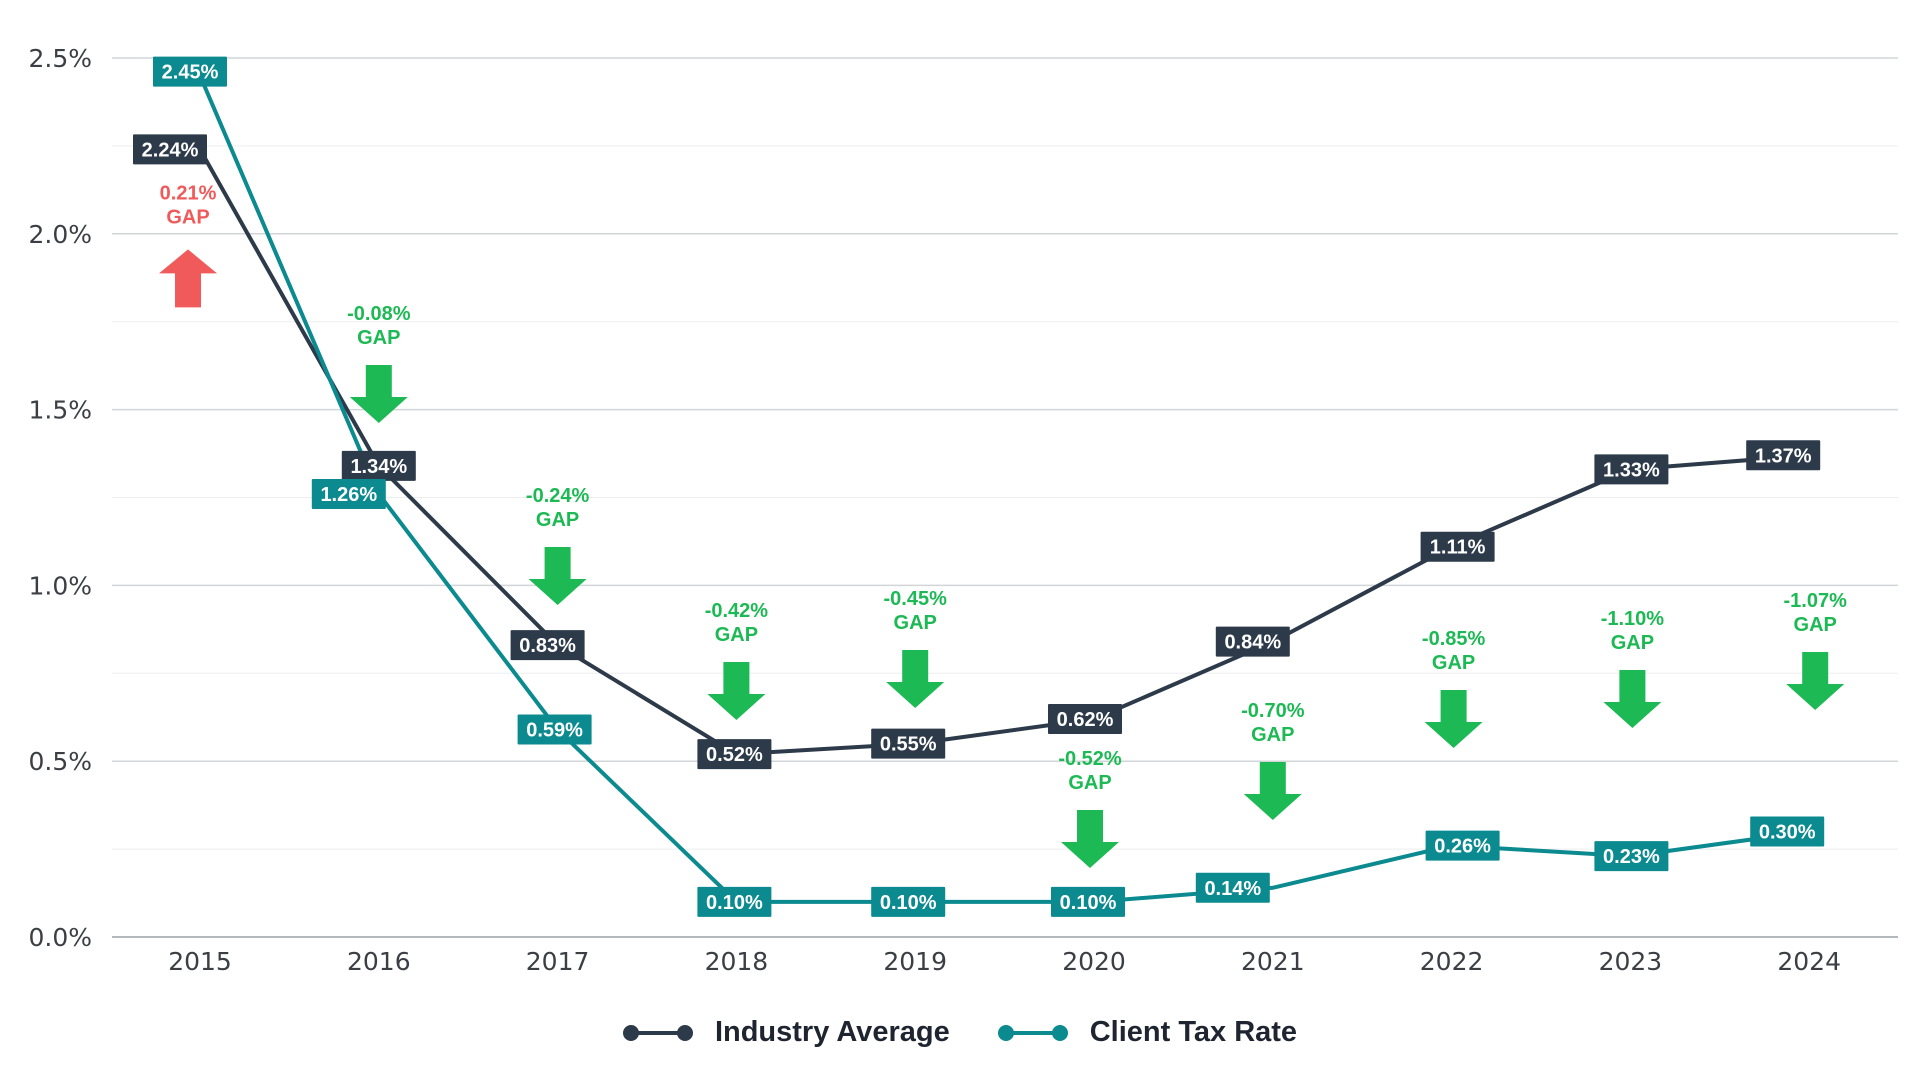  I want to click on gap-annotation: -0.08%GAP, so click(379, 363).